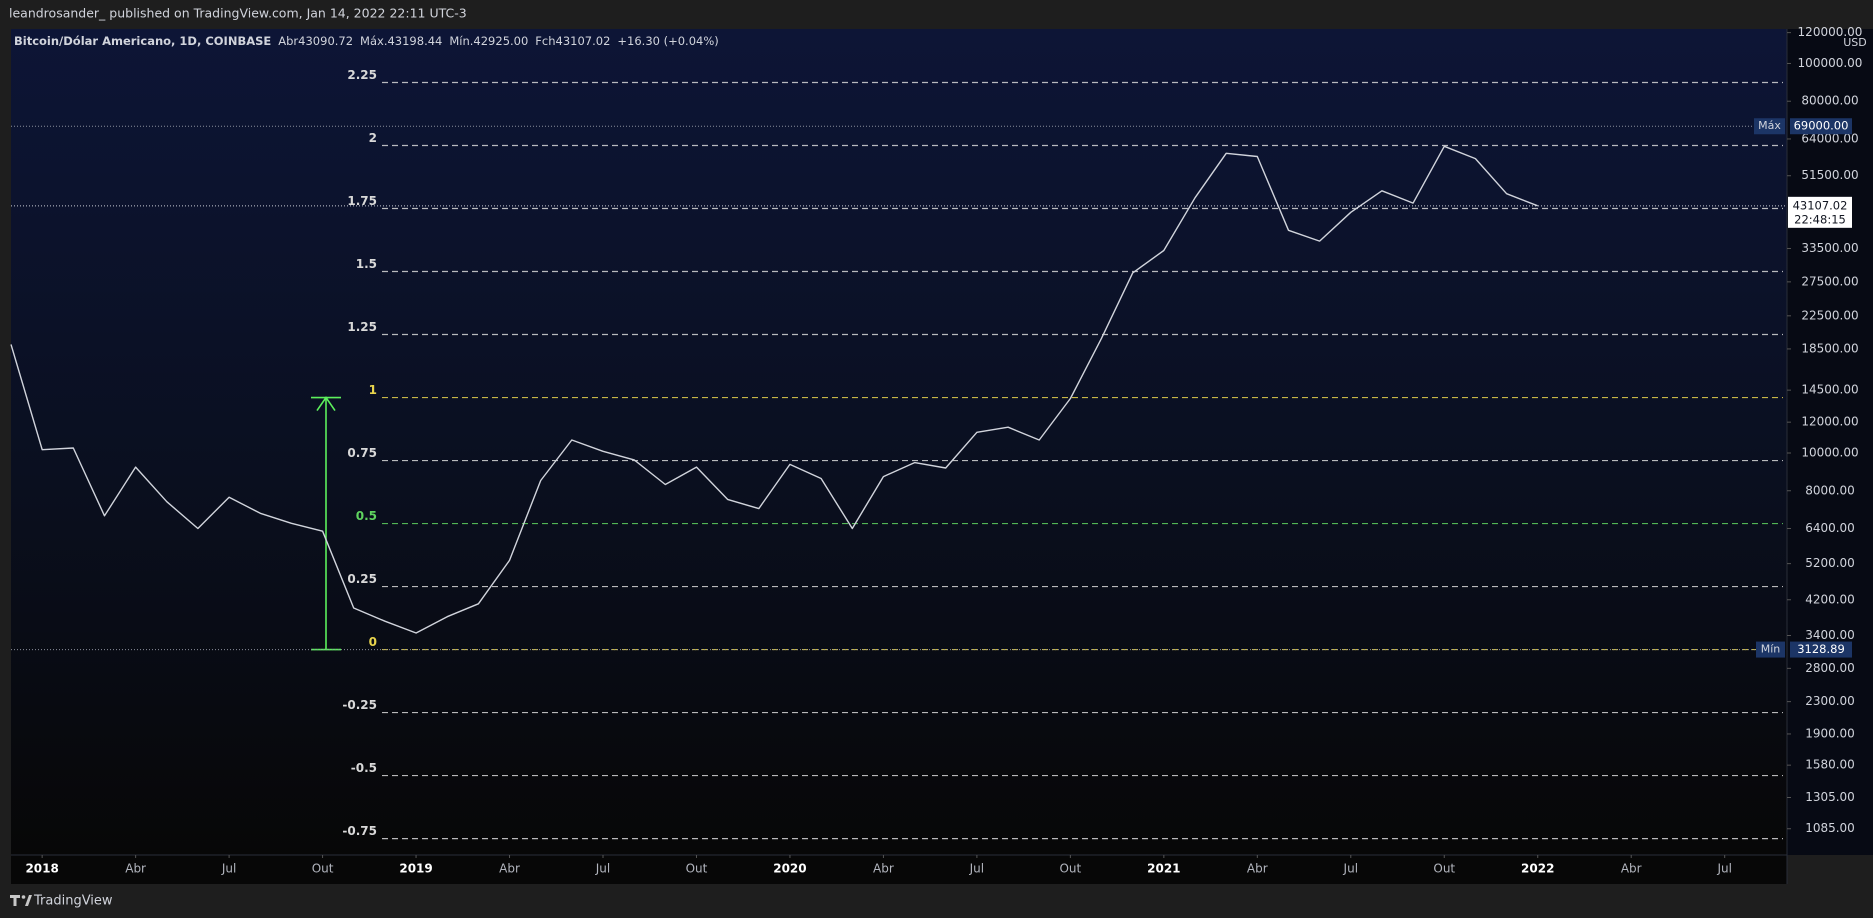 This screenshot has width=1873, height=918. What do you see at coordinates (1537, 869) in the screenshot?
I see `x-tick-label: 2022` at bounding box center [1537, 869].